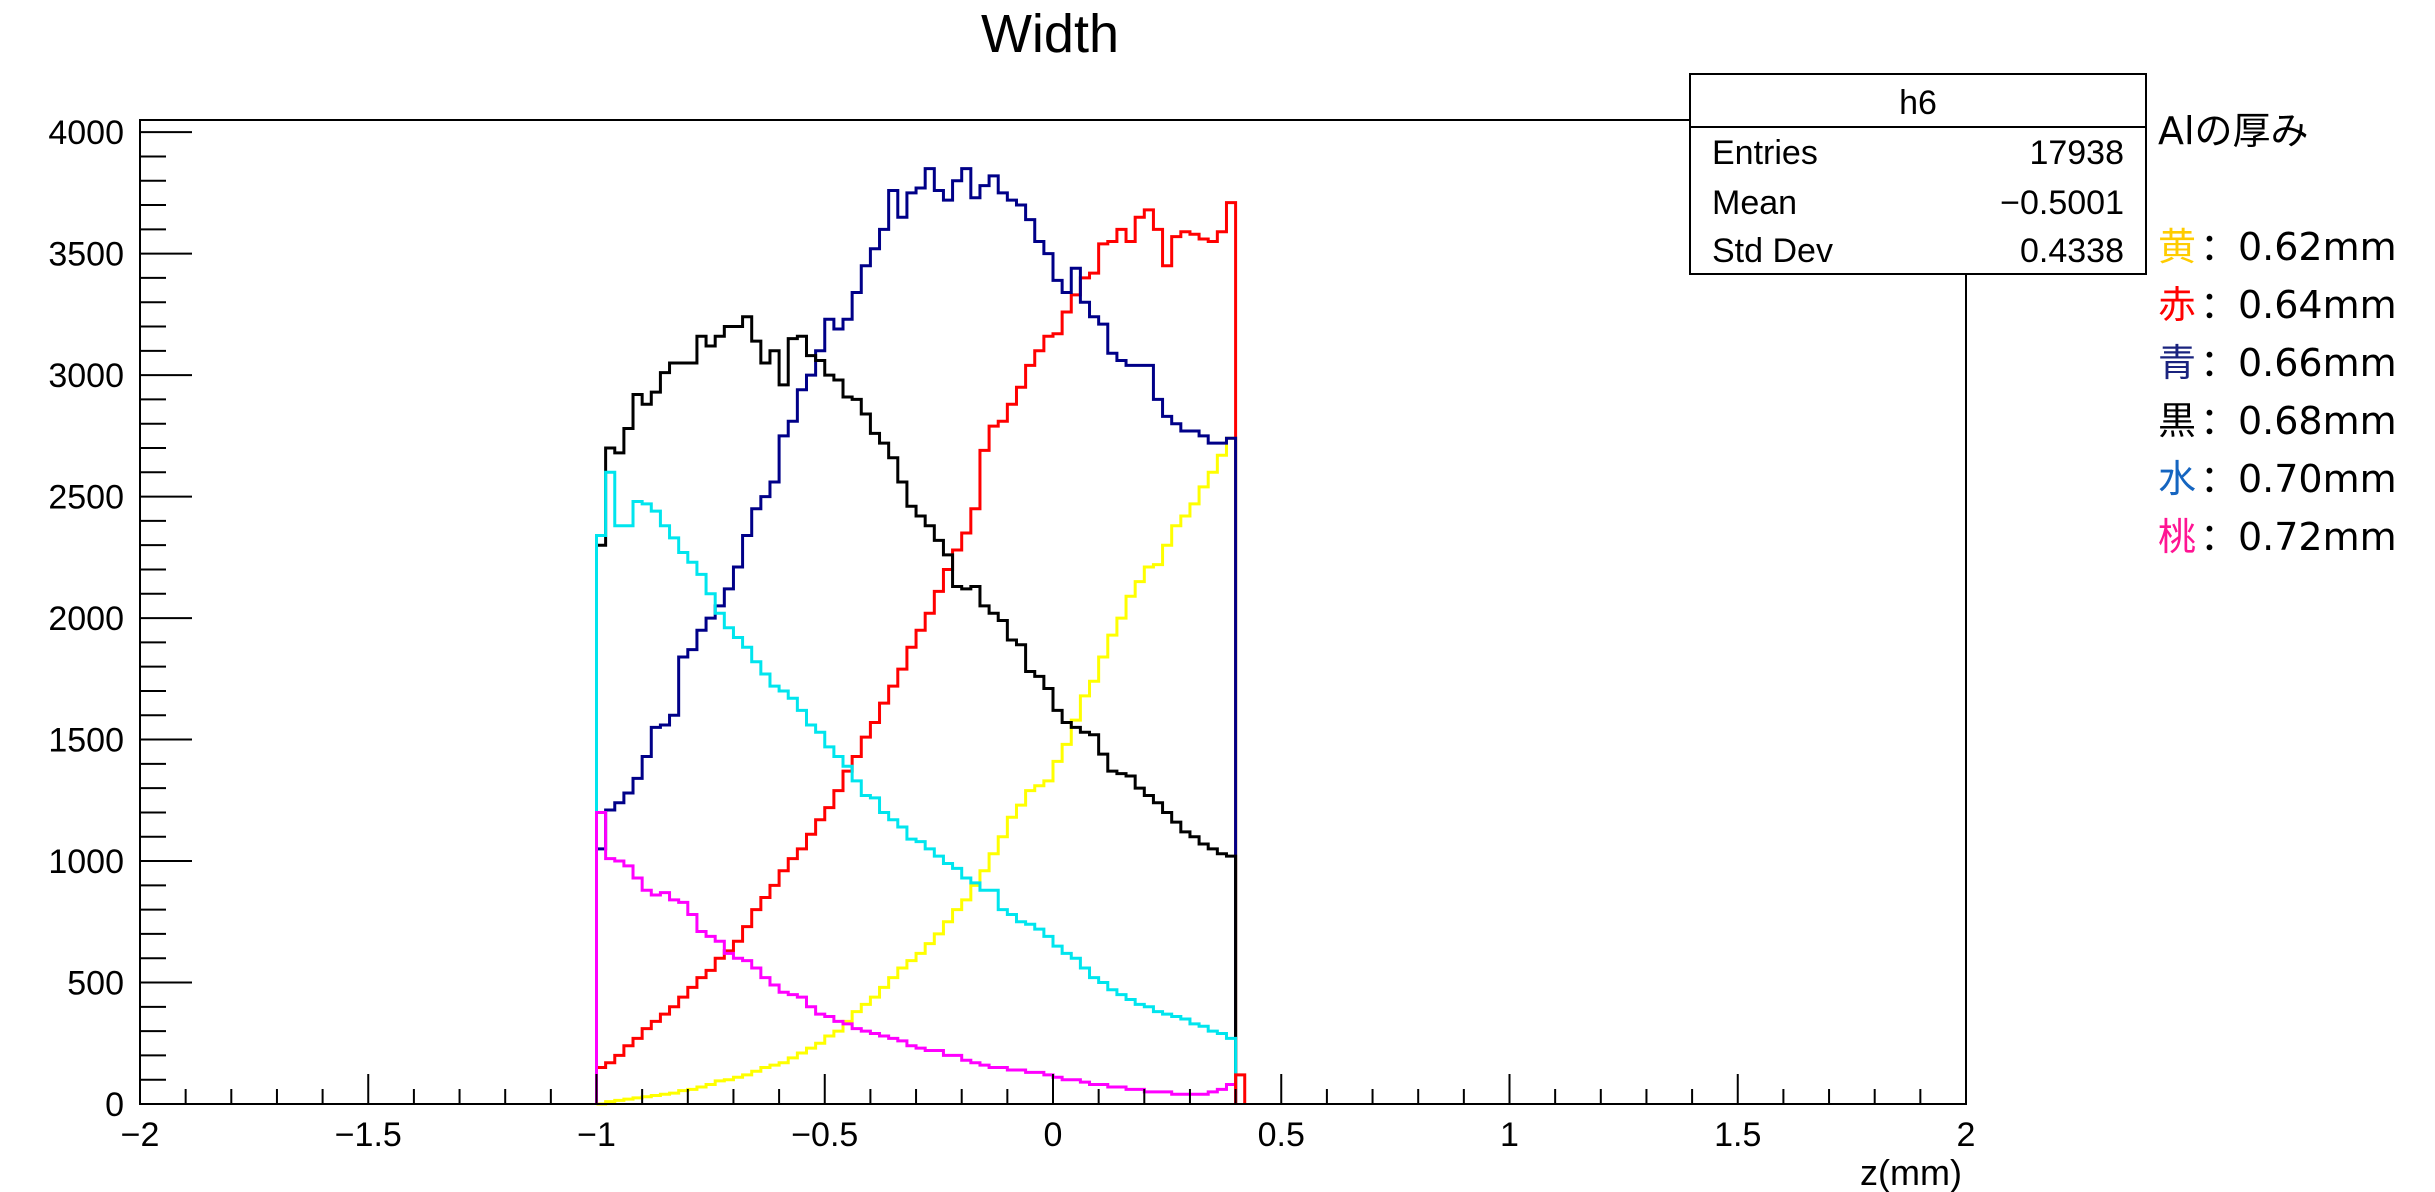 The width and height of the screenshot is (2435, 1192). Describe the element at coordinates (1918, 103) in the screenshot. I see `stats-box-name: h6` at that location.